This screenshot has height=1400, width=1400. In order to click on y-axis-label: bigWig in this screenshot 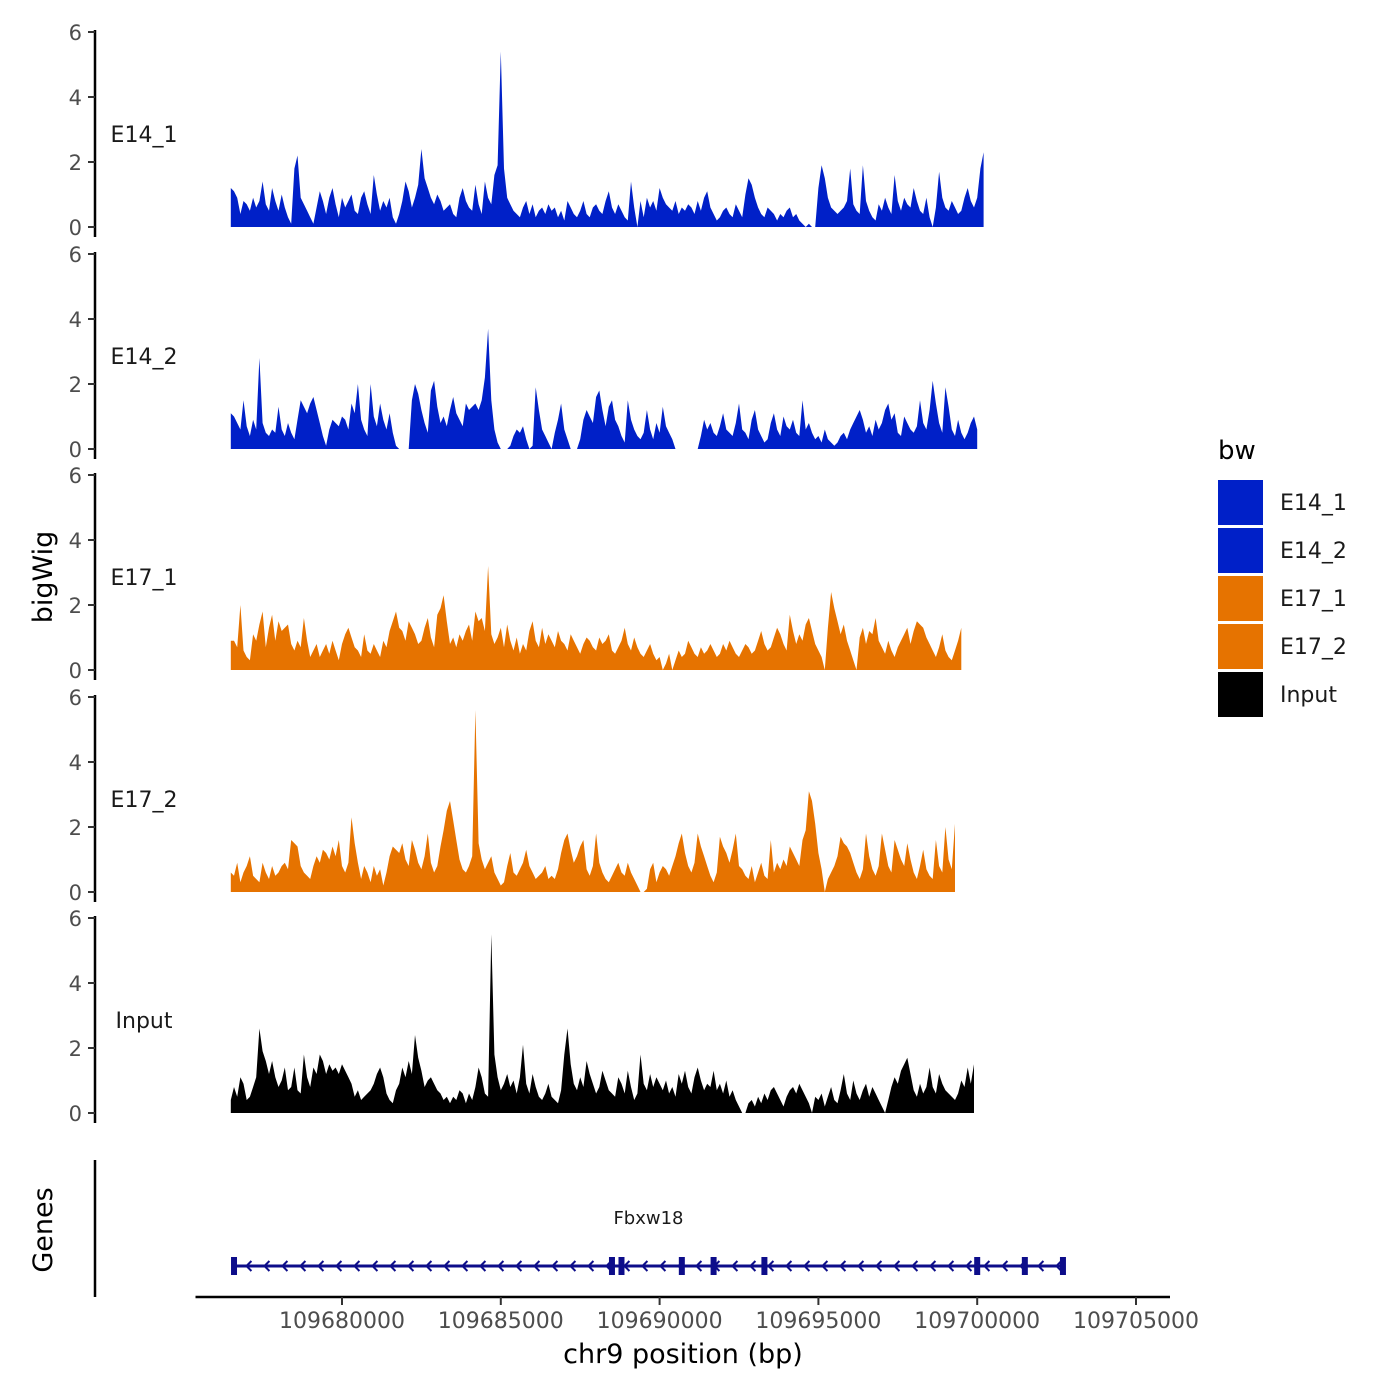, I will do `click(43, 577)`.